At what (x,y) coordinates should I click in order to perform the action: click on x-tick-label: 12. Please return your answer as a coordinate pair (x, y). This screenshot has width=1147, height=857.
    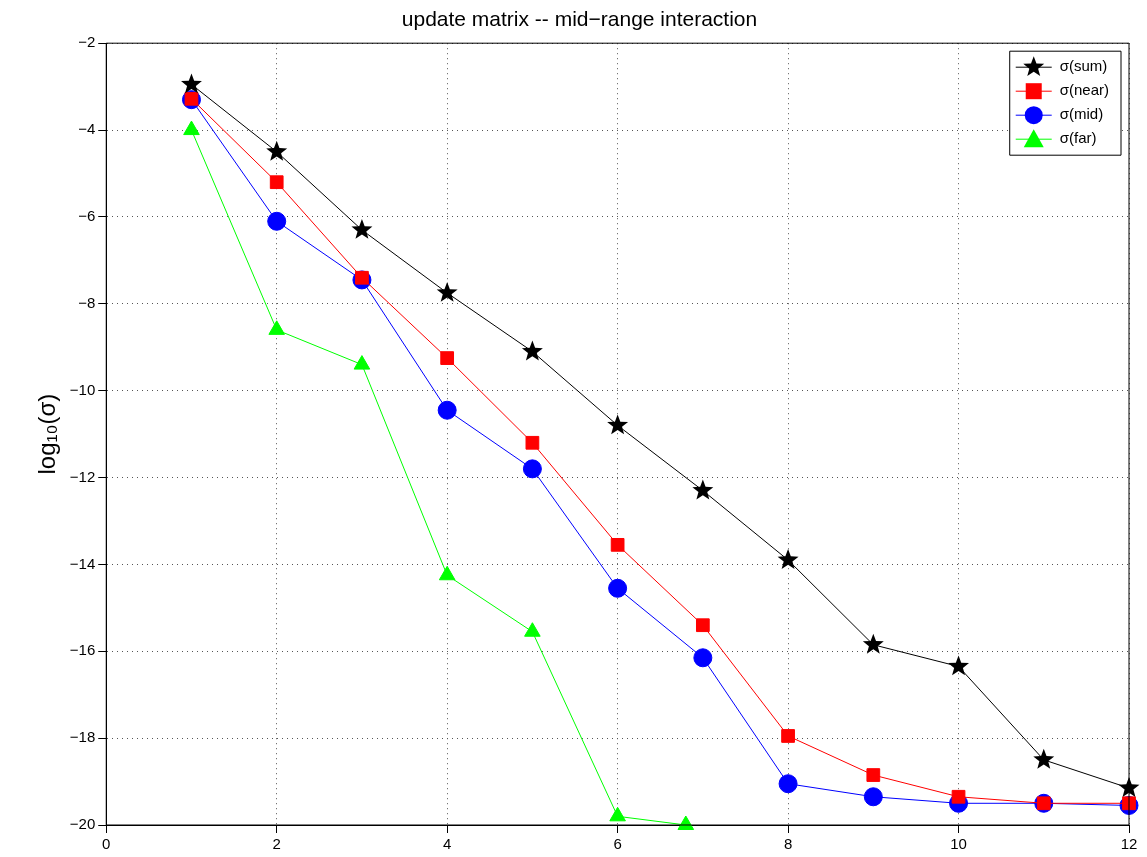
    Looking at the image, I should click on (1129, 844).